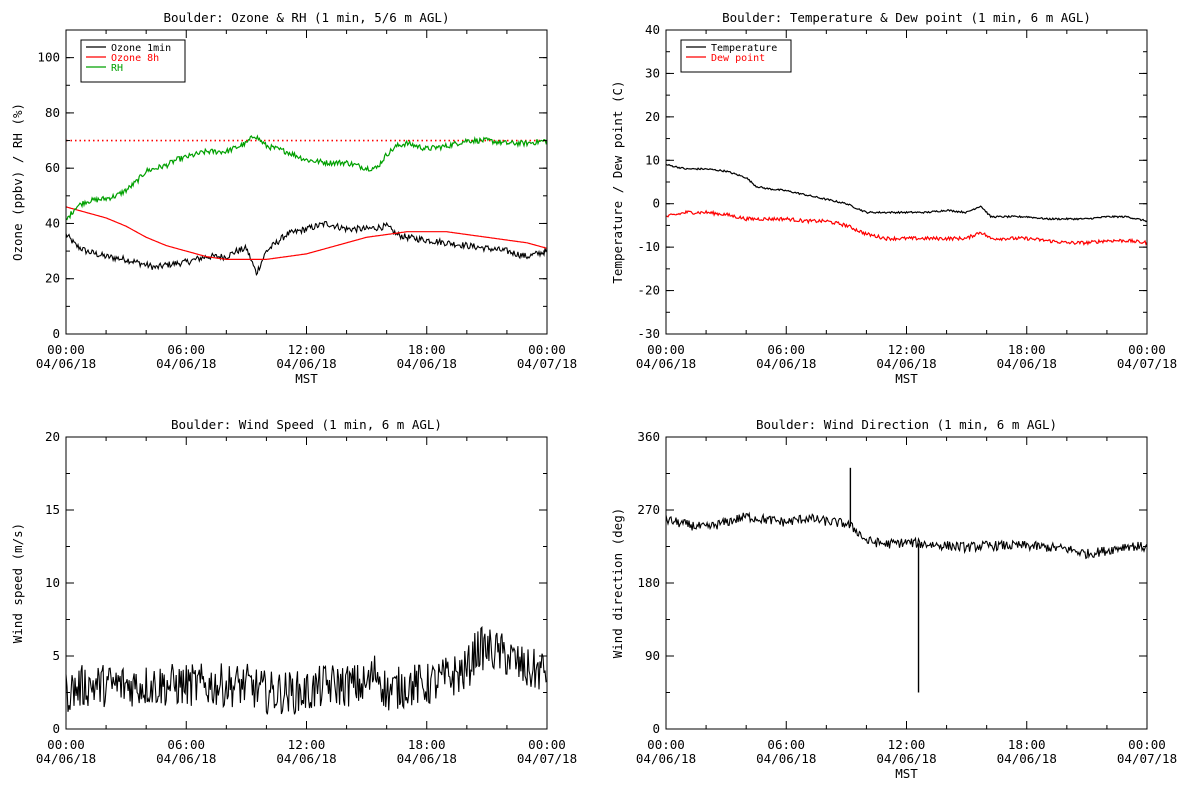 This screenshot has height=800, width=1200. I want to click on y-tick-label: -30, so click(648, 333).